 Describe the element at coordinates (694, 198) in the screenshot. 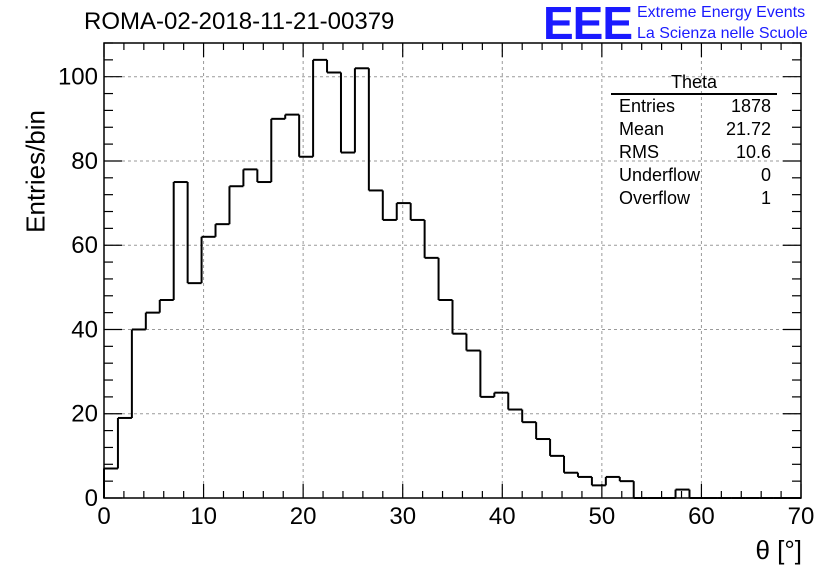

I see `stats-row-overflow: Overflow 1` at that location.